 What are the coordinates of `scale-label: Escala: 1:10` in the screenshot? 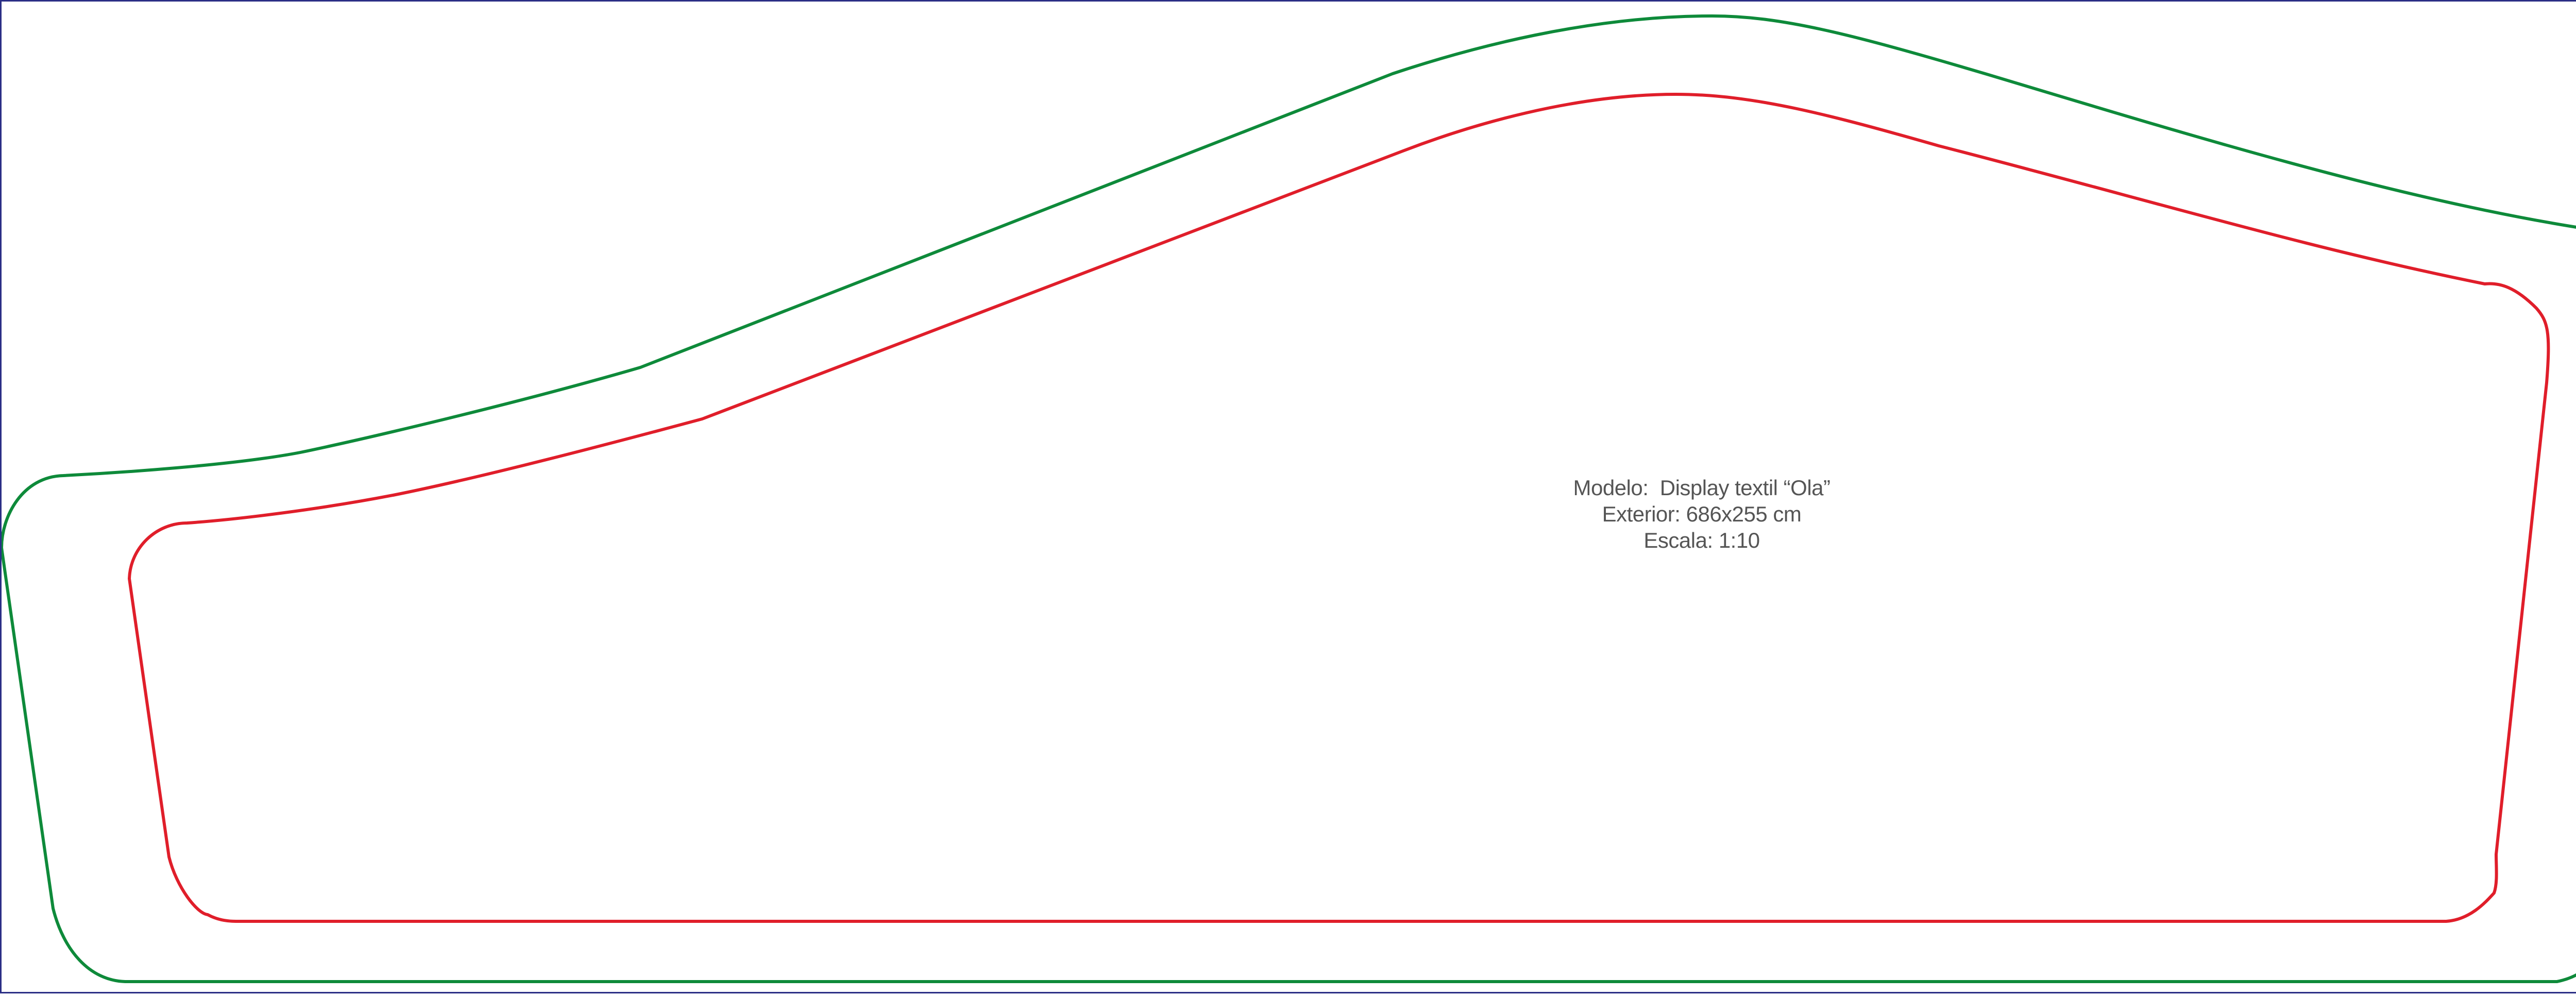 It's located at (1701, 540).